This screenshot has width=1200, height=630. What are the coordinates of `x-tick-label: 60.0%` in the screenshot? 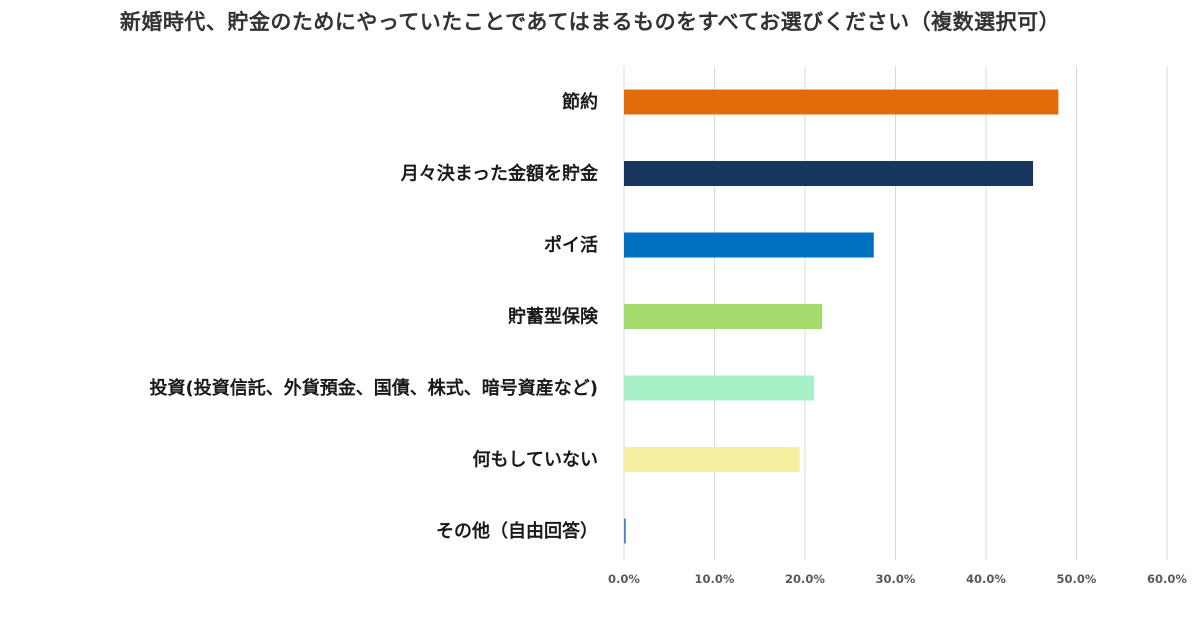 It's located at (1167, 579).